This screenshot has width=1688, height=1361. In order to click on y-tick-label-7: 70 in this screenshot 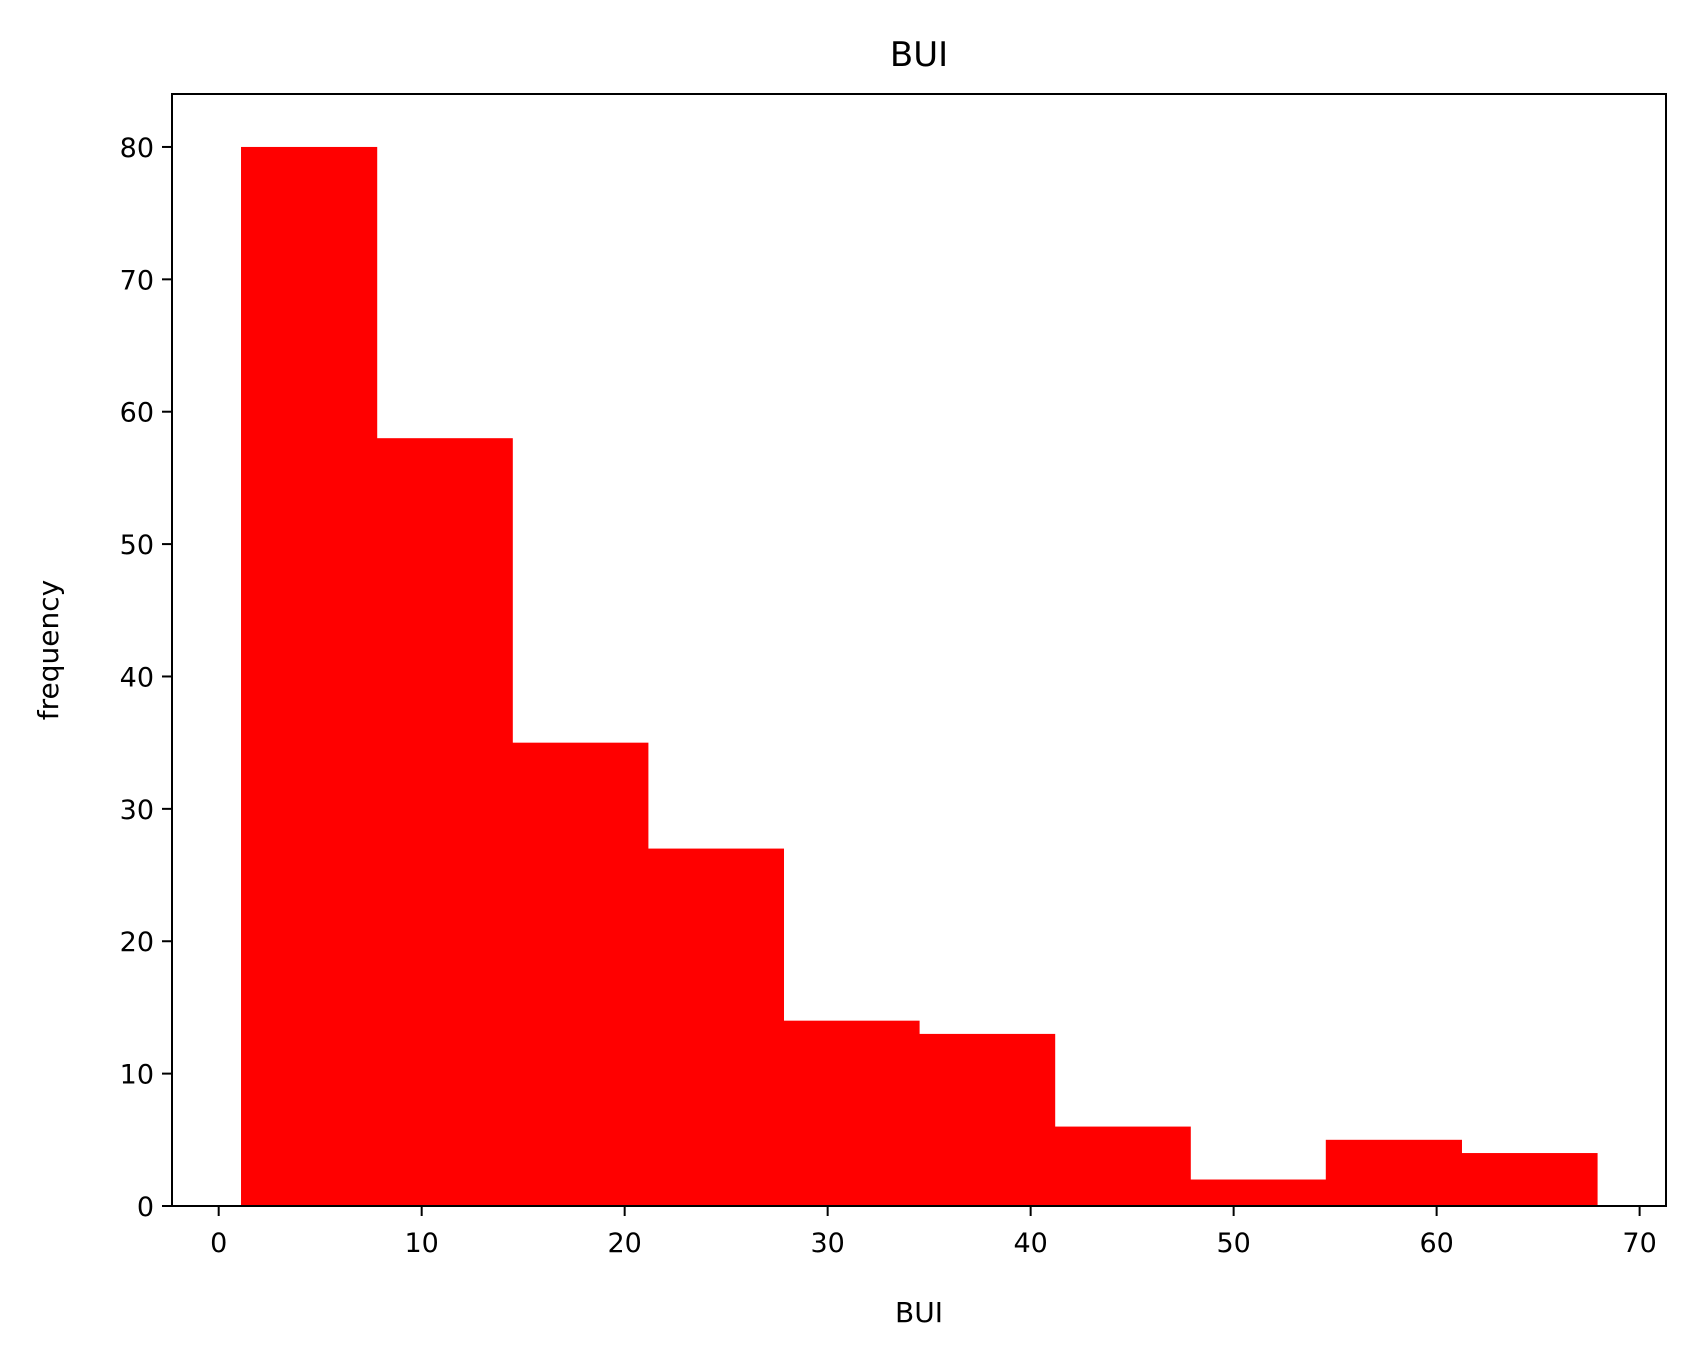, I will do `click(137, 280)`.